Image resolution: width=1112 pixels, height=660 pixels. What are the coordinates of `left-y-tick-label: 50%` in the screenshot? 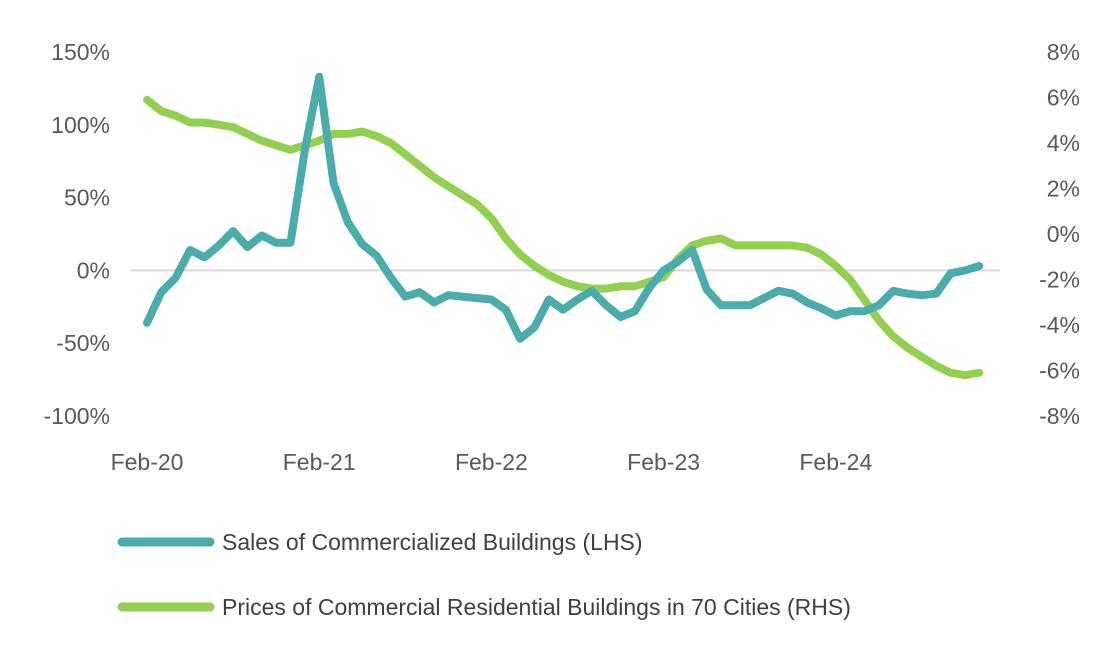 It's located at (87, 198).